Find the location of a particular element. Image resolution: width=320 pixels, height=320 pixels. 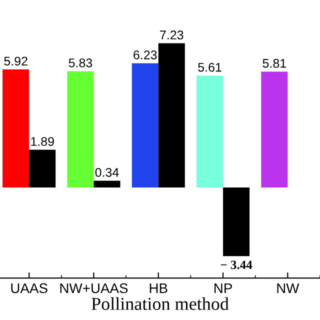

x-tick-label: HB is located at coordinates (159, 288).